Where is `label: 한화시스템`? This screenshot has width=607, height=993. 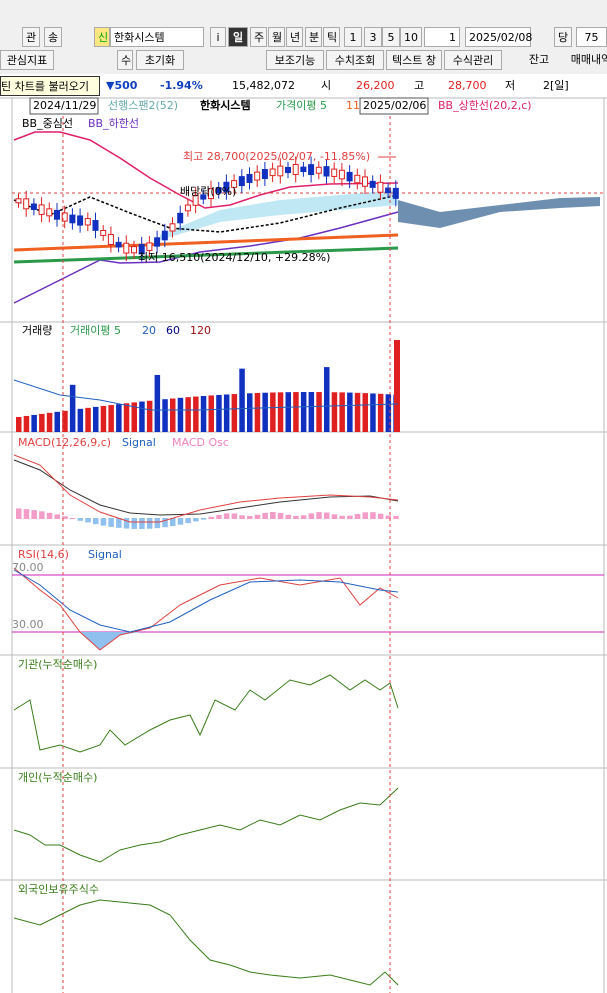
label: 한화시스템 is located at coordinates (157, 37).